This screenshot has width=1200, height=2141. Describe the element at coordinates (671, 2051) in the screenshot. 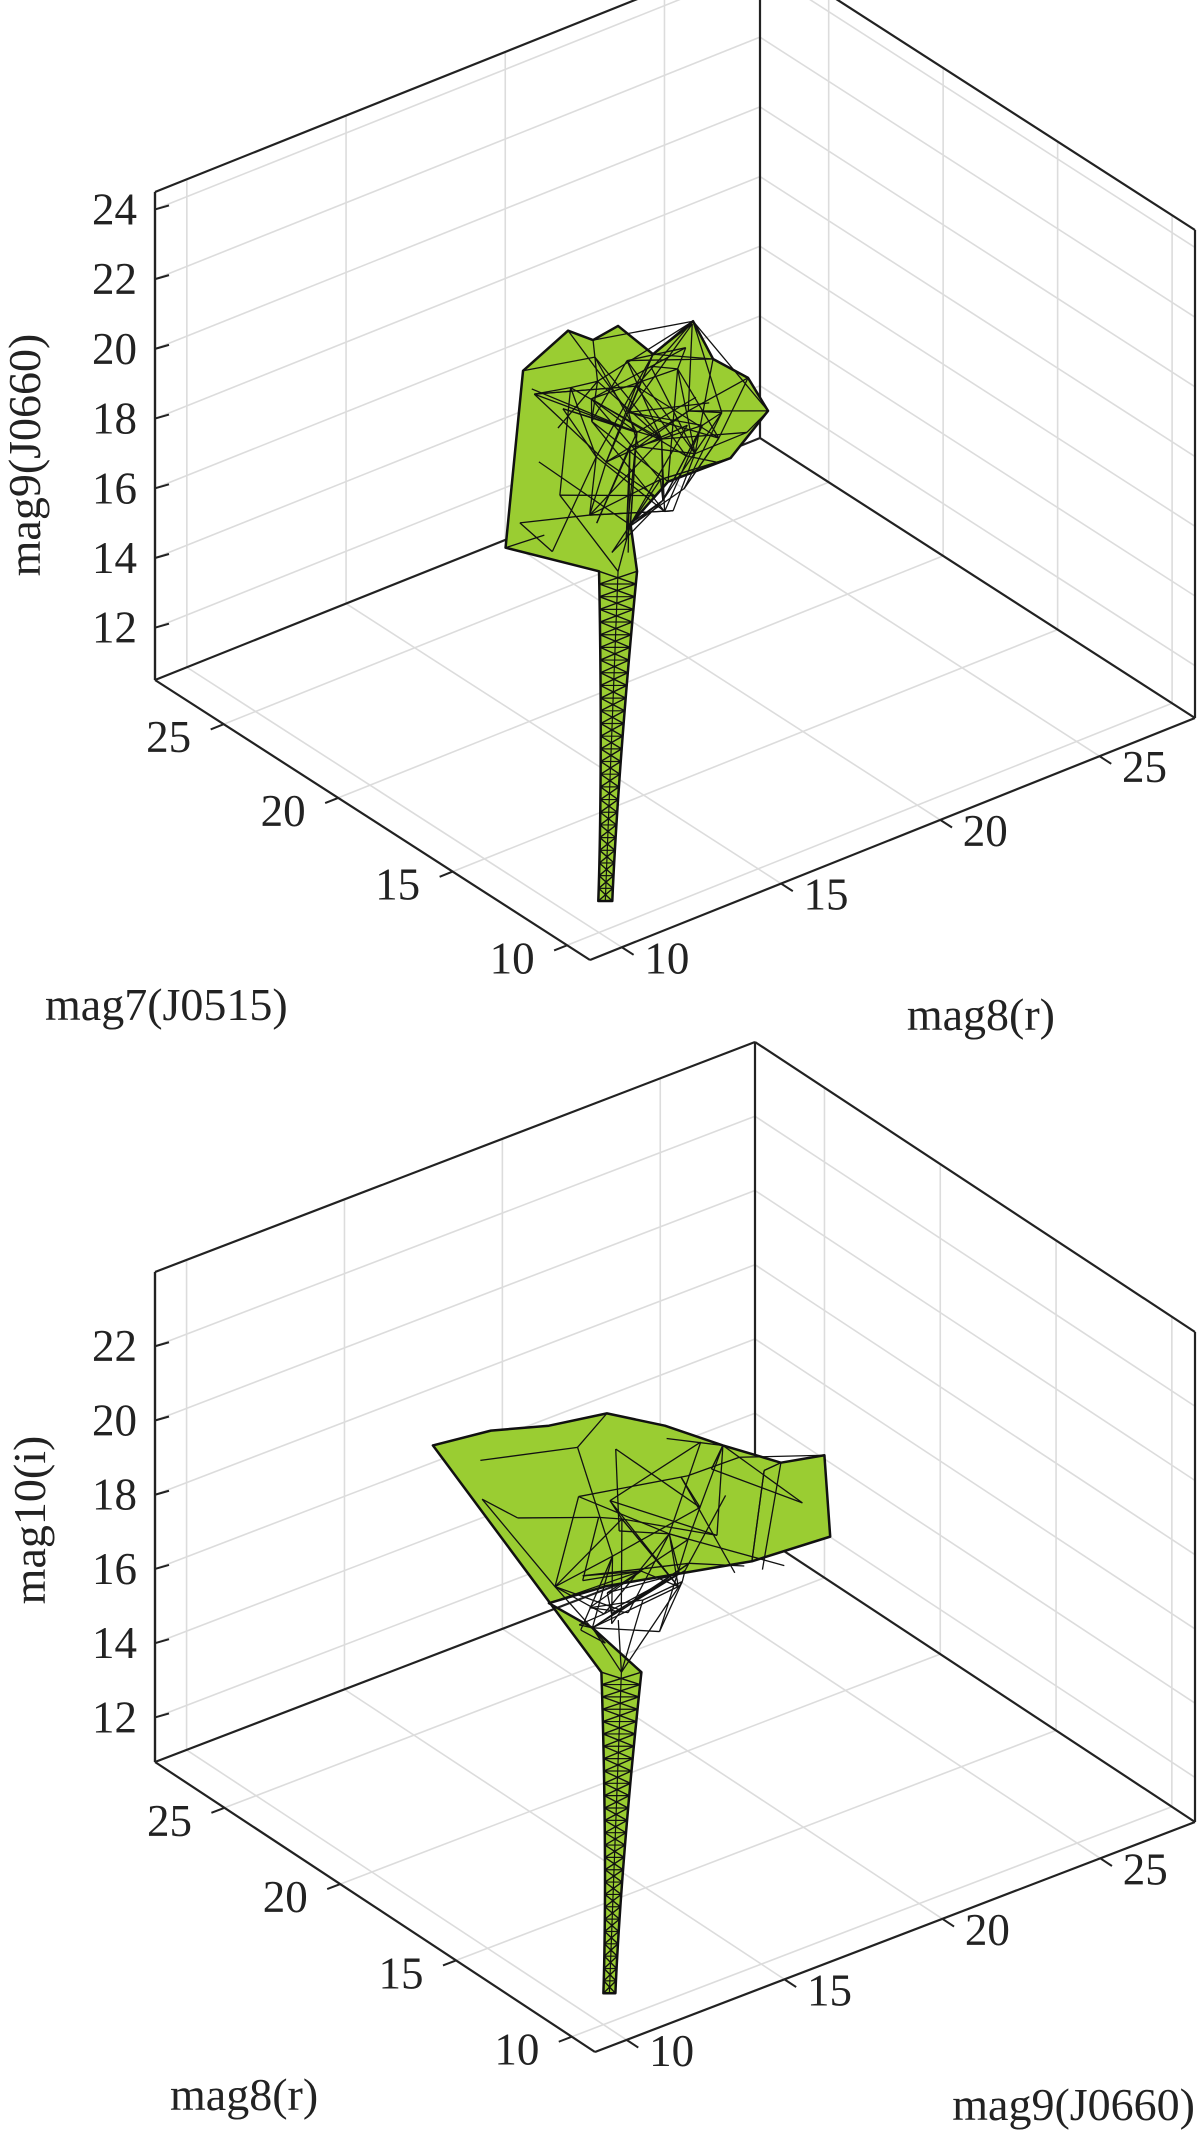

I see `y-tick-label: 10` at that location.